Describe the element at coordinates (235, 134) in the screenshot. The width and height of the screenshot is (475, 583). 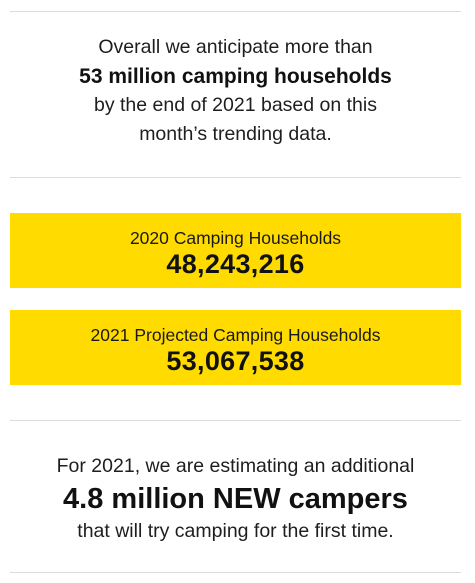
I see `intro-line-4: month’s trending data.` at that location.